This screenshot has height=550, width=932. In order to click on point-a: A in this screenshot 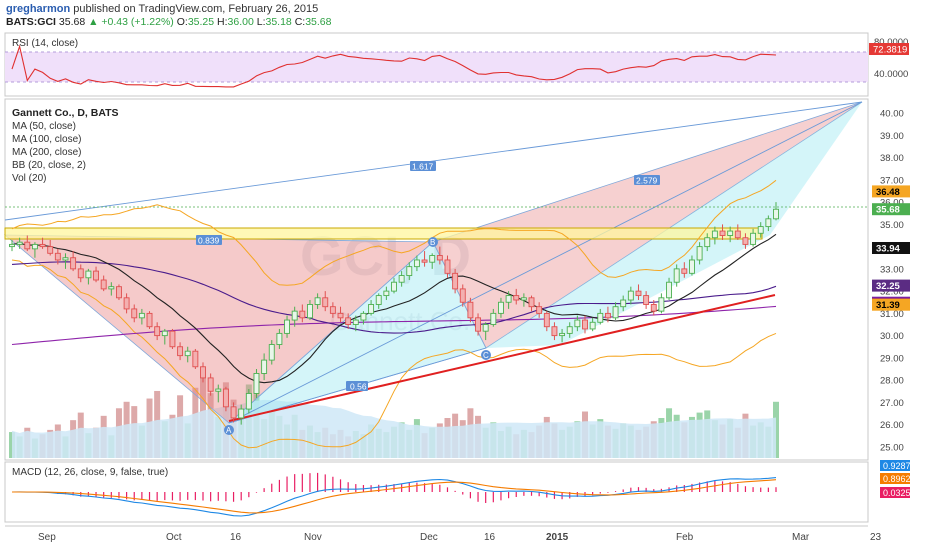, I will do `click(229, 430)`.